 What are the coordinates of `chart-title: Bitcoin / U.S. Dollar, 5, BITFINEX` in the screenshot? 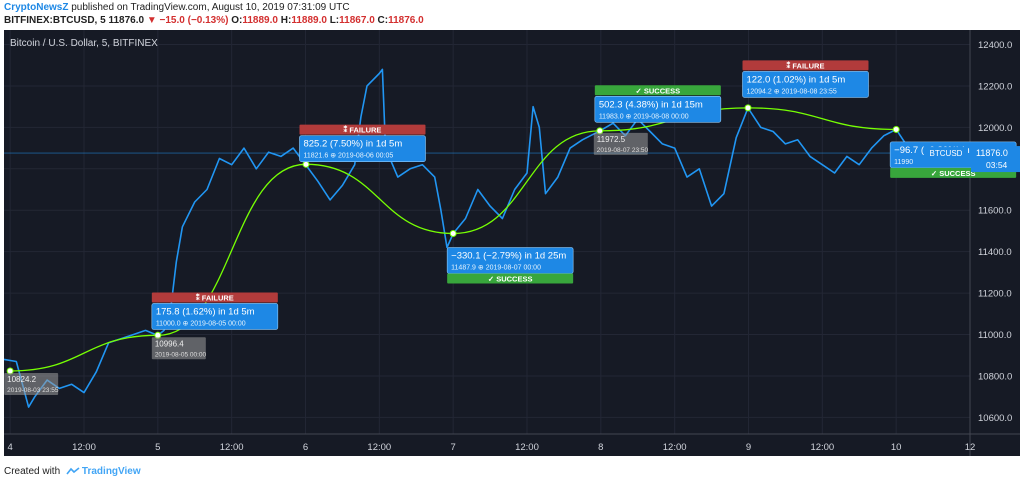 It's located at (84, 43).